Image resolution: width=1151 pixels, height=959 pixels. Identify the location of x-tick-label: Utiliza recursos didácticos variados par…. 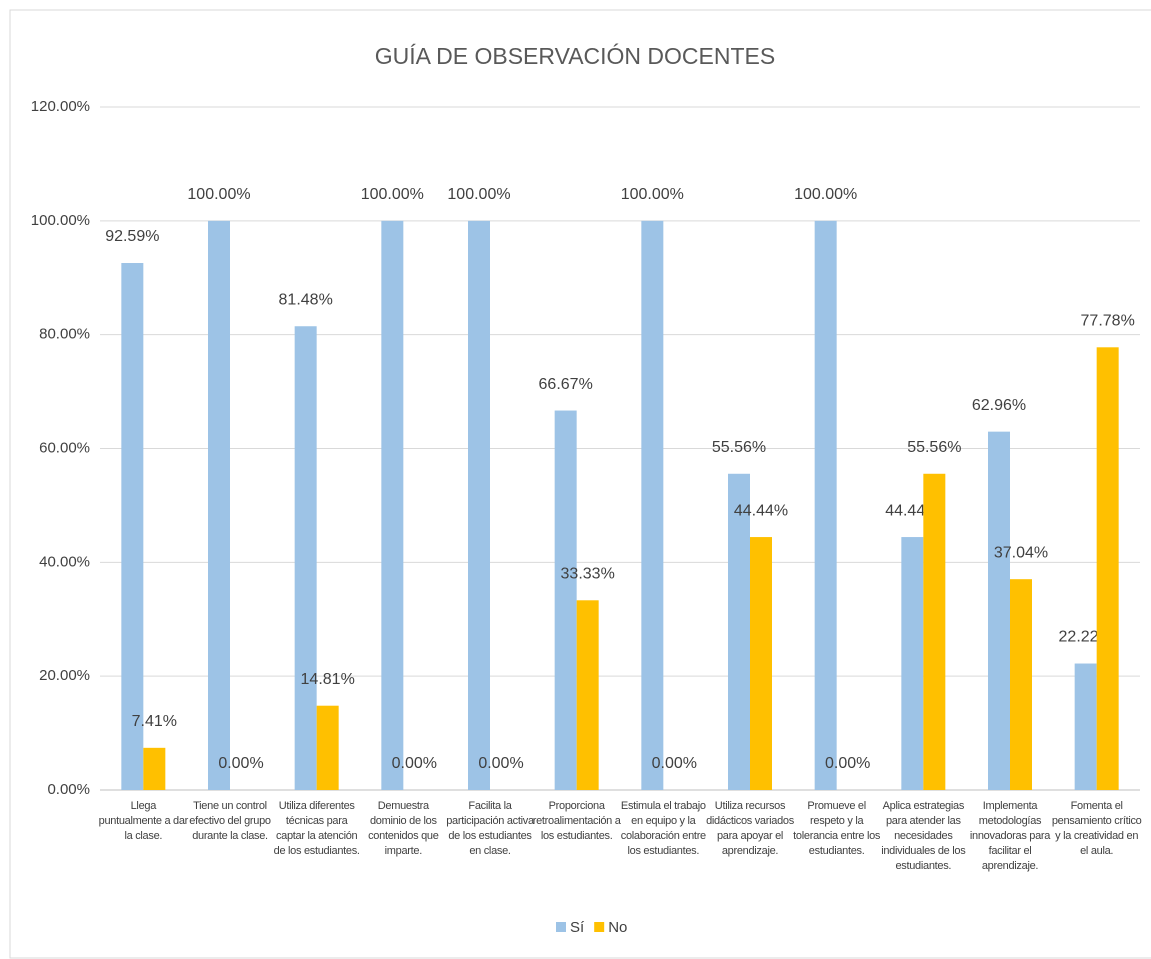
(750, 828).